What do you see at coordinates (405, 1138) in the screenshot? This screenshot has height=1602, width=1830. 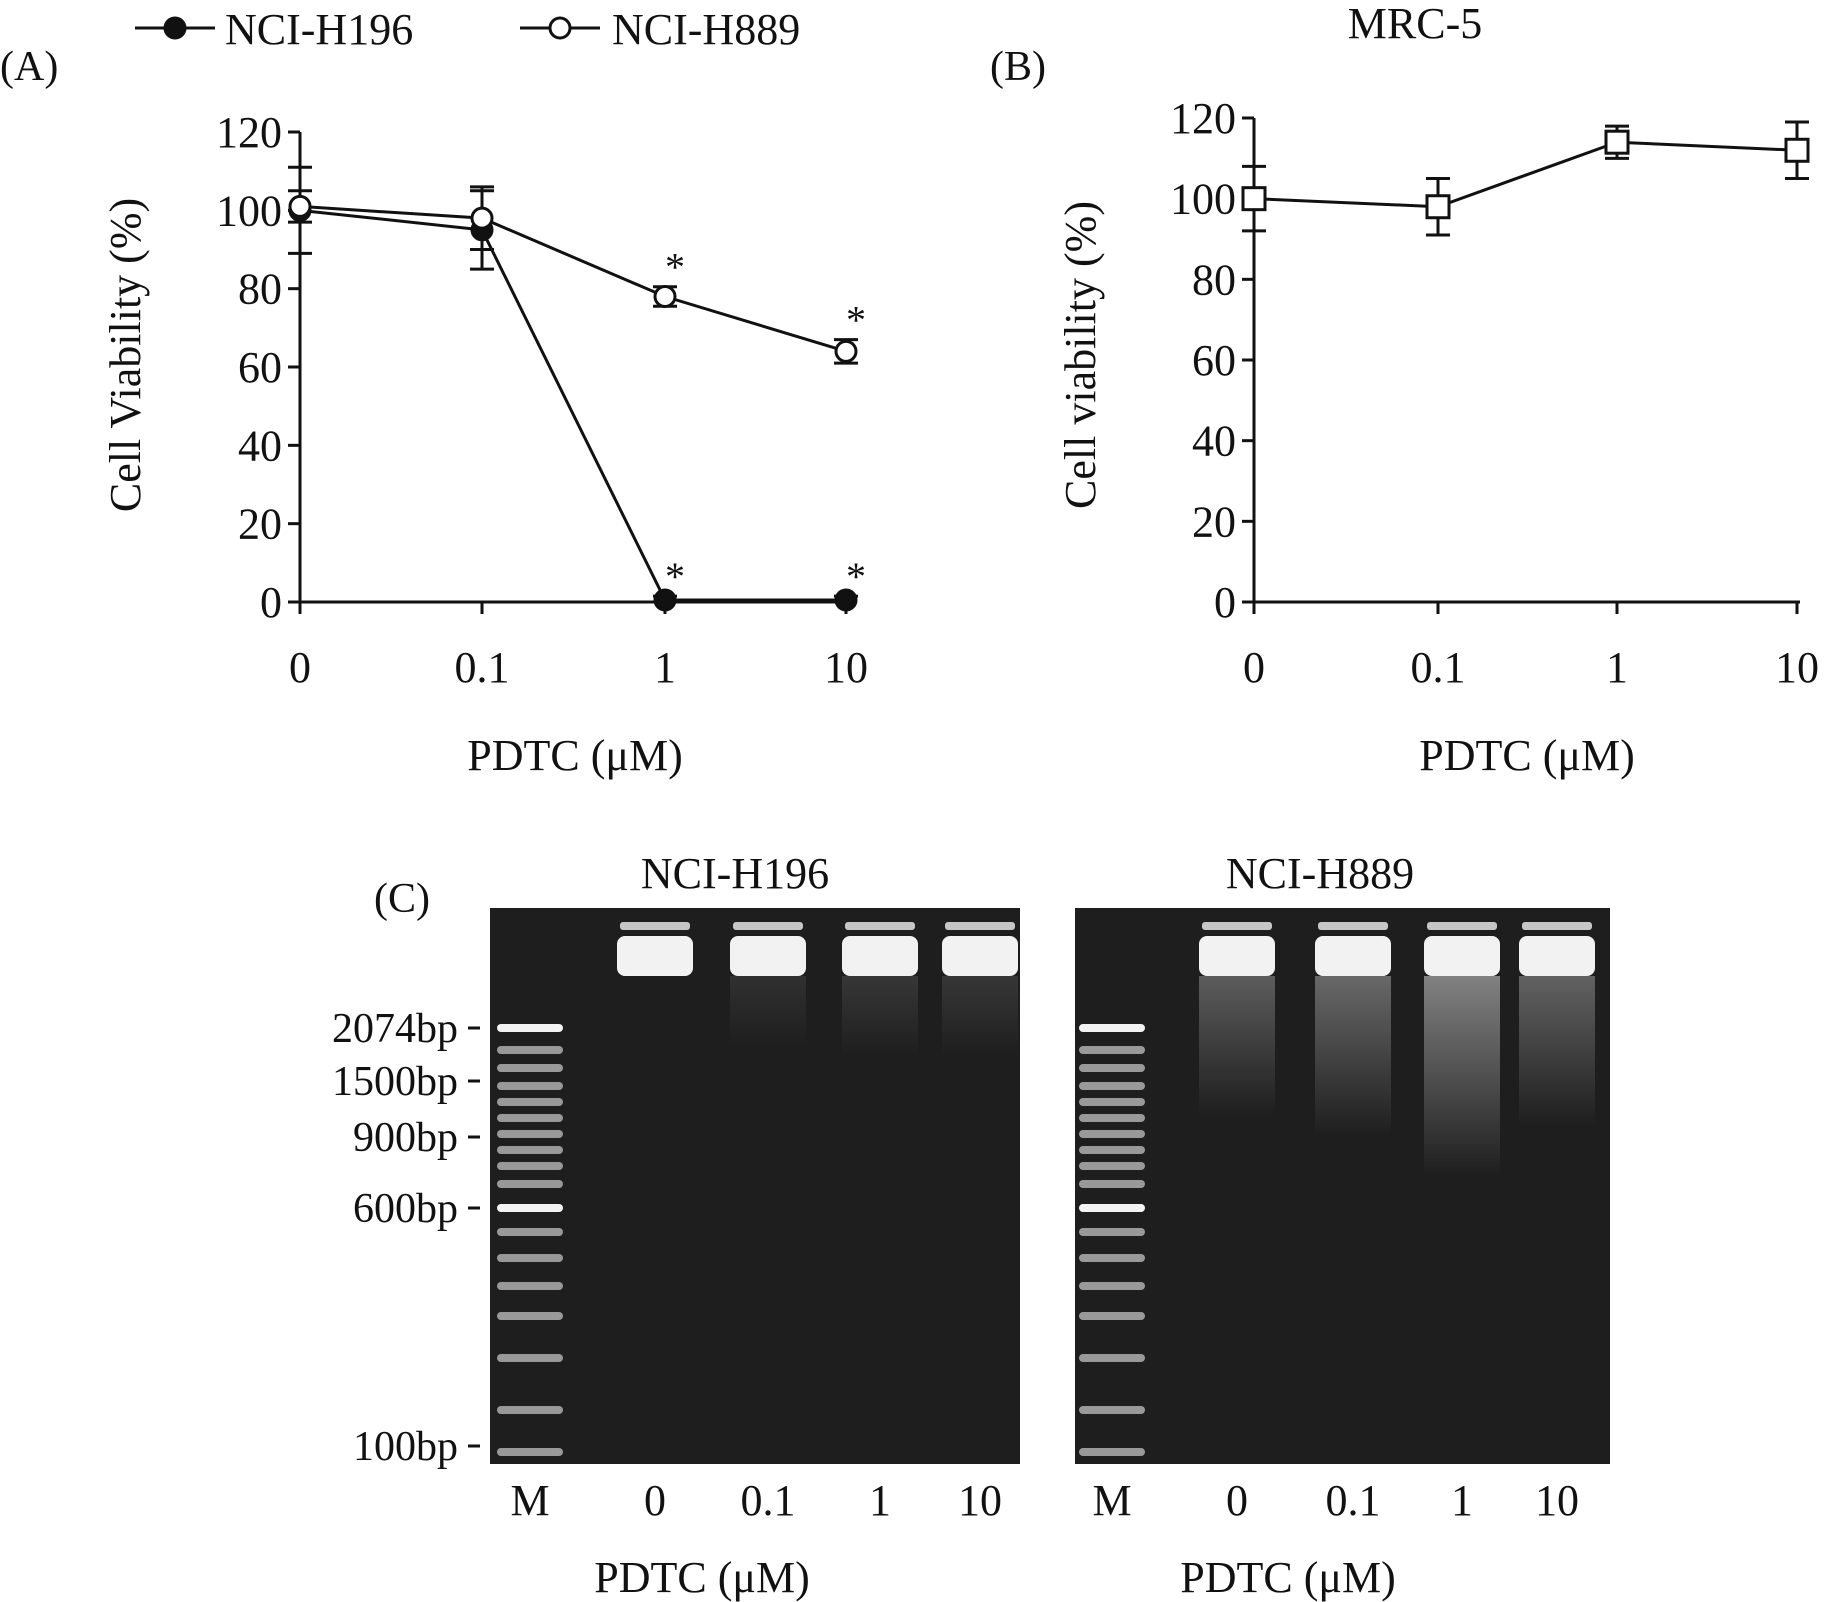 I see `marker-size-label: 900bp` at bounding box center [405, 1138].